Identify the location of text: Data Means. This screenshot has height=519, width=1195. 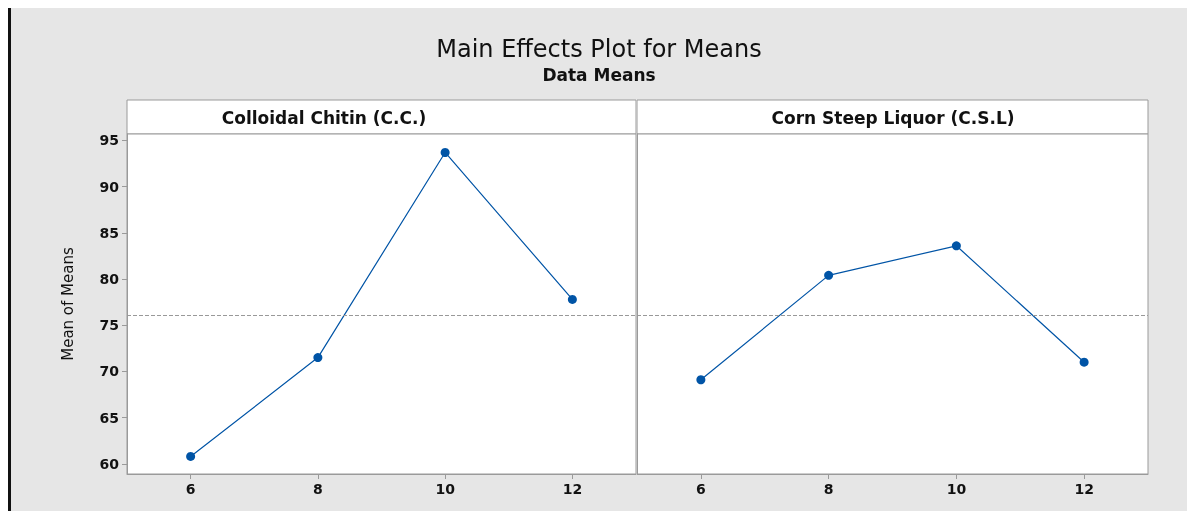
(599, 75).